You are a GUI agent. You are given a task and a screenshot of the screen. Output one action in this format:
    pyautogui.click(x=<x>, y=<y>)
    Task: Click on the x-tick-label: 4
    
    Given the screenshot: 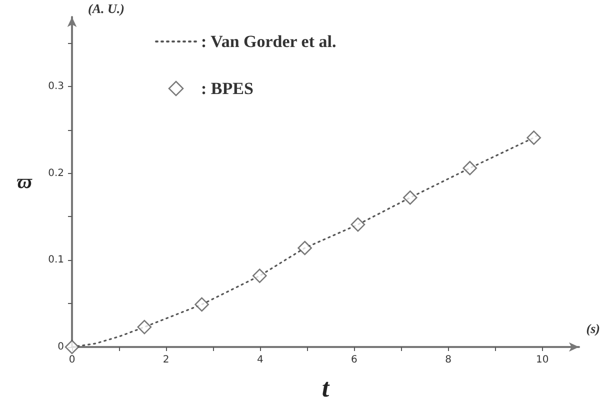 What is the action you would take?
    pyautogui.click(x=260, y=360)
    